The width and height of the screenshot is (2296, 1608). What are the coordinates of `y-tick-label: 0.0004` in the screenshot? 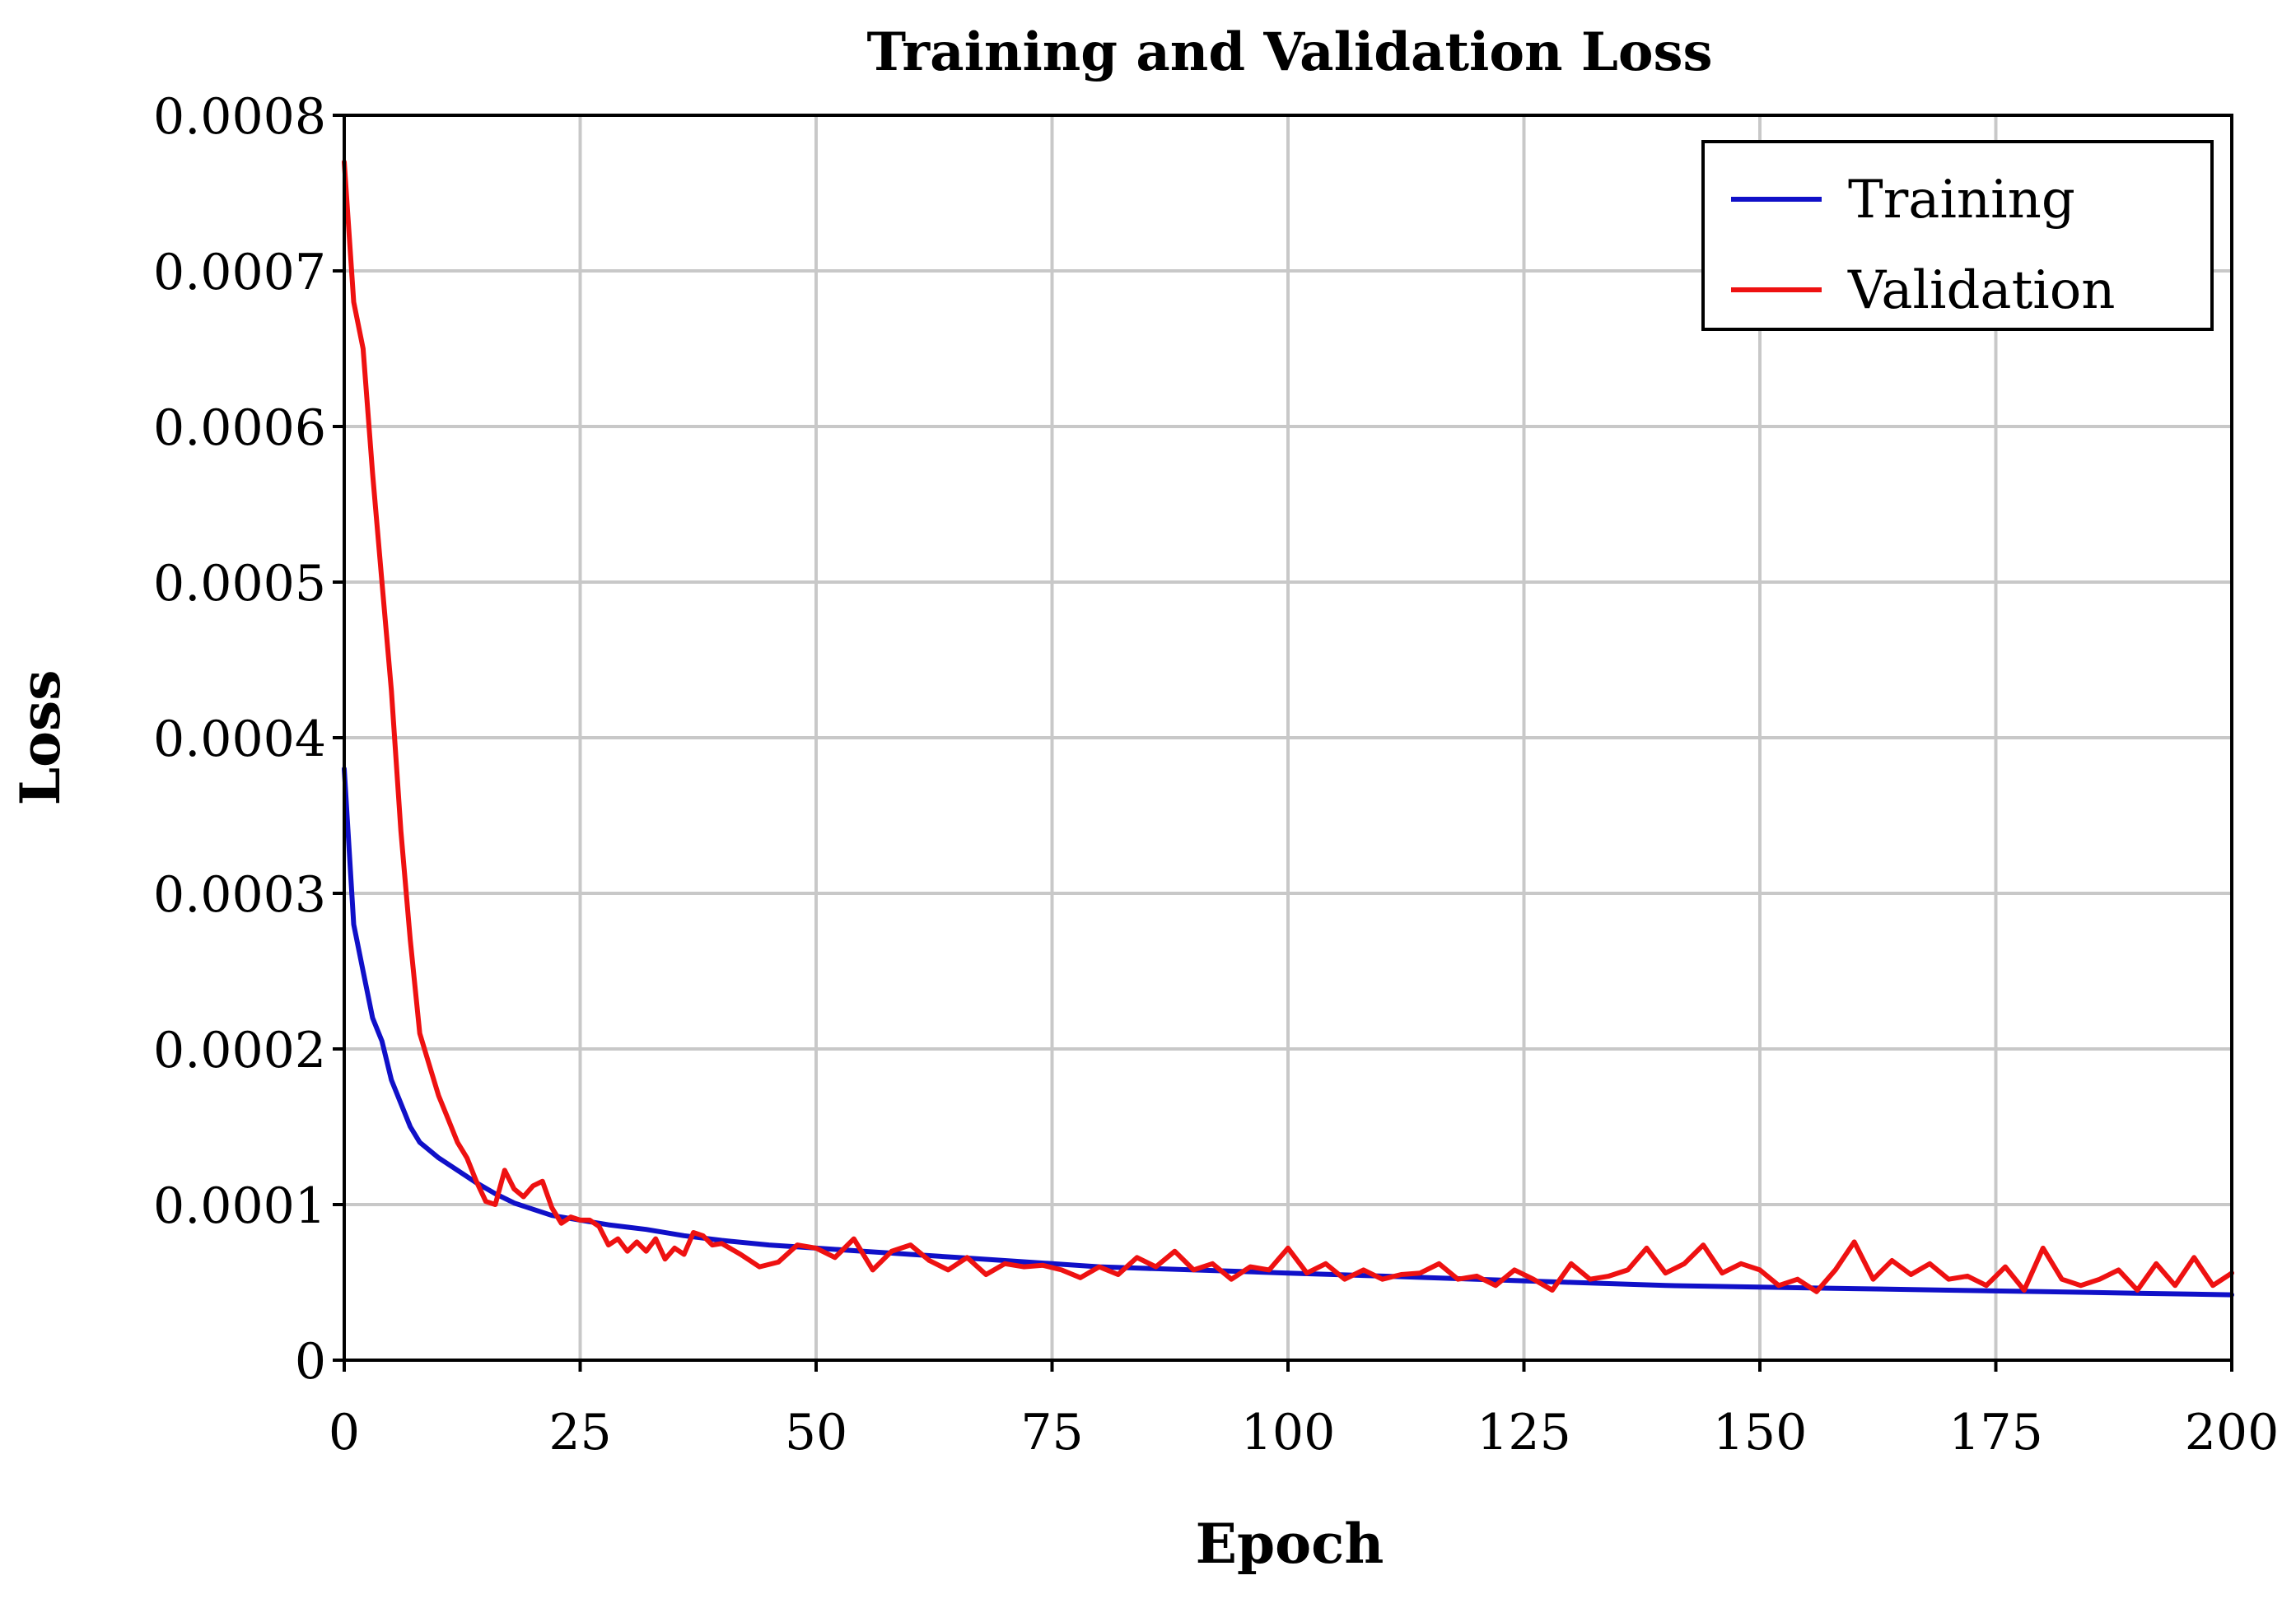 It's located at (239, 739).